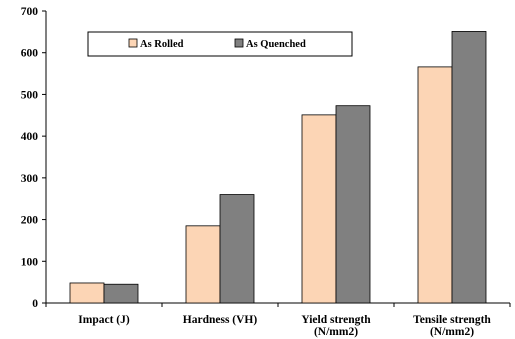 Image resolution: width=515 pixels, height=339 pixels. What do you see at coordinates (336, 320) in the screenshot?
I see `x-category-label: Yield strength` at bounding box center [336, 320].